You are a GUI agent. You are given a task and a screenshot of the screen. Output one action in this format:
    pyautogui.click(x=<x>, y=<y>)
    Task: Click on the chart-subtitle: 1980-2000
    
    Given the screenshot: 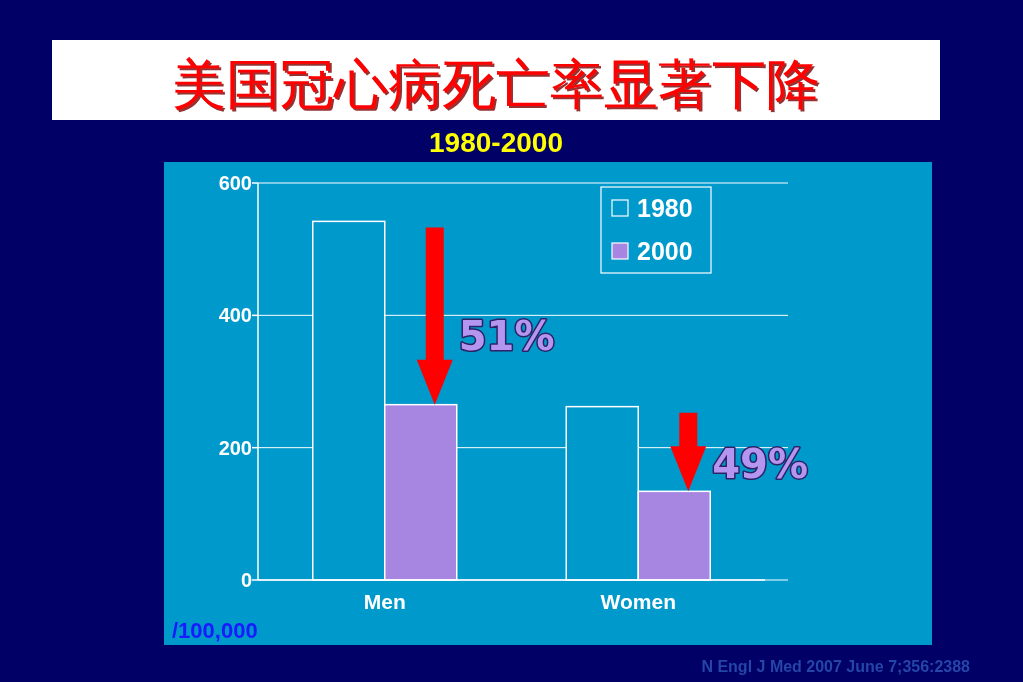 What is the action you would take?
    pyautogui.click(x=496, y=142)
    